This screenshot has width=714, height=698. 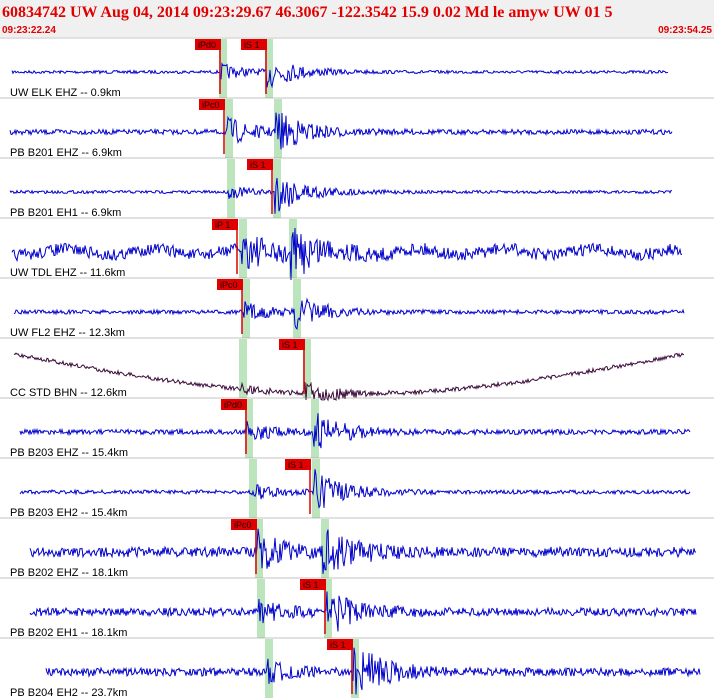 I want to click on start-time: 09:23:22.24, so click(x=29, y=30).